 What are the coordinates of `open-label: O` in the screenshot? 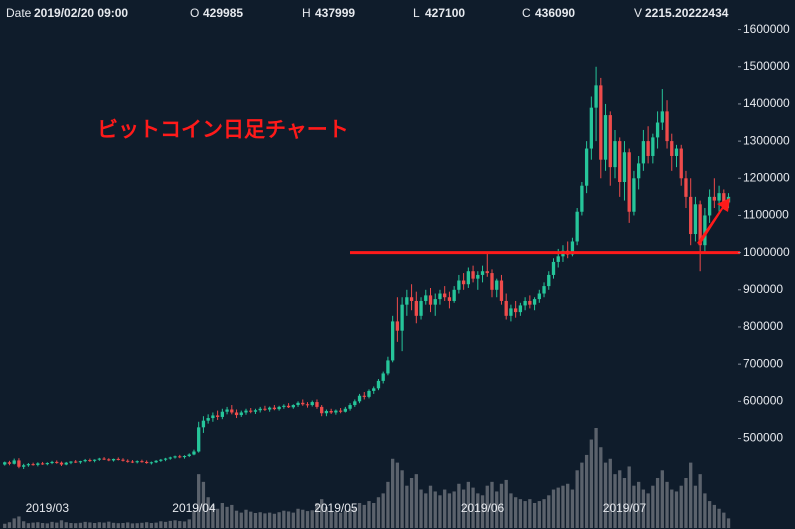 It's located at (194, 13).